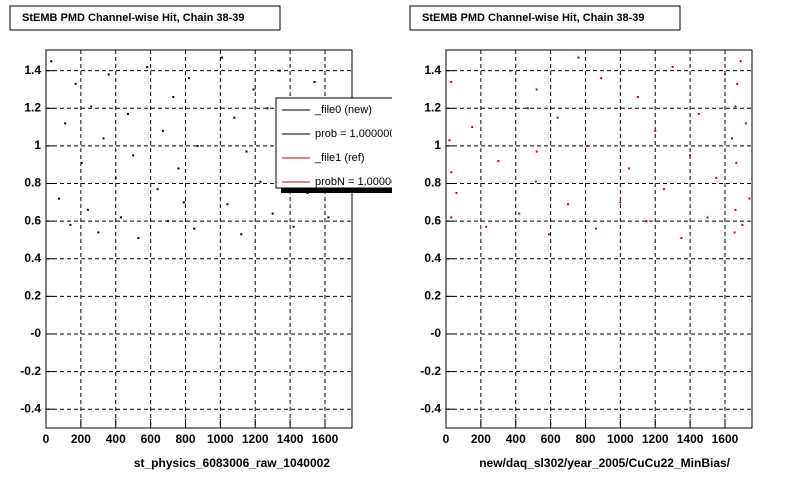 The height and width of the screenshot is (480, 800). Describe the element at coordinates (359, 182) in the screenshot. I see `legend-label: probN = 1.000000` at that location.